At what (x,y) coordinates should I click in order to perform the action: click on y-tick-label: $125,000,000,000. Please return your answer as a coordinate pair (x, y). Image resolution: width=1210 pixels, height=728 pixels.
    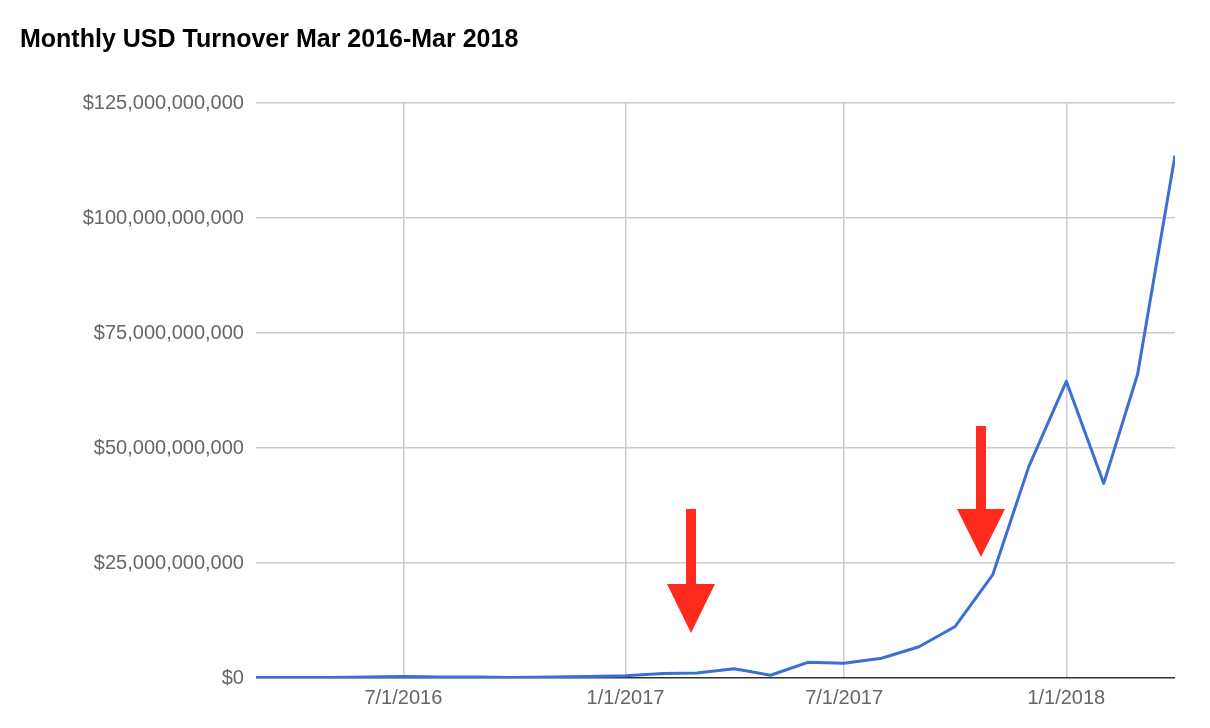
    Looking at the image, I should click on (163, 101).